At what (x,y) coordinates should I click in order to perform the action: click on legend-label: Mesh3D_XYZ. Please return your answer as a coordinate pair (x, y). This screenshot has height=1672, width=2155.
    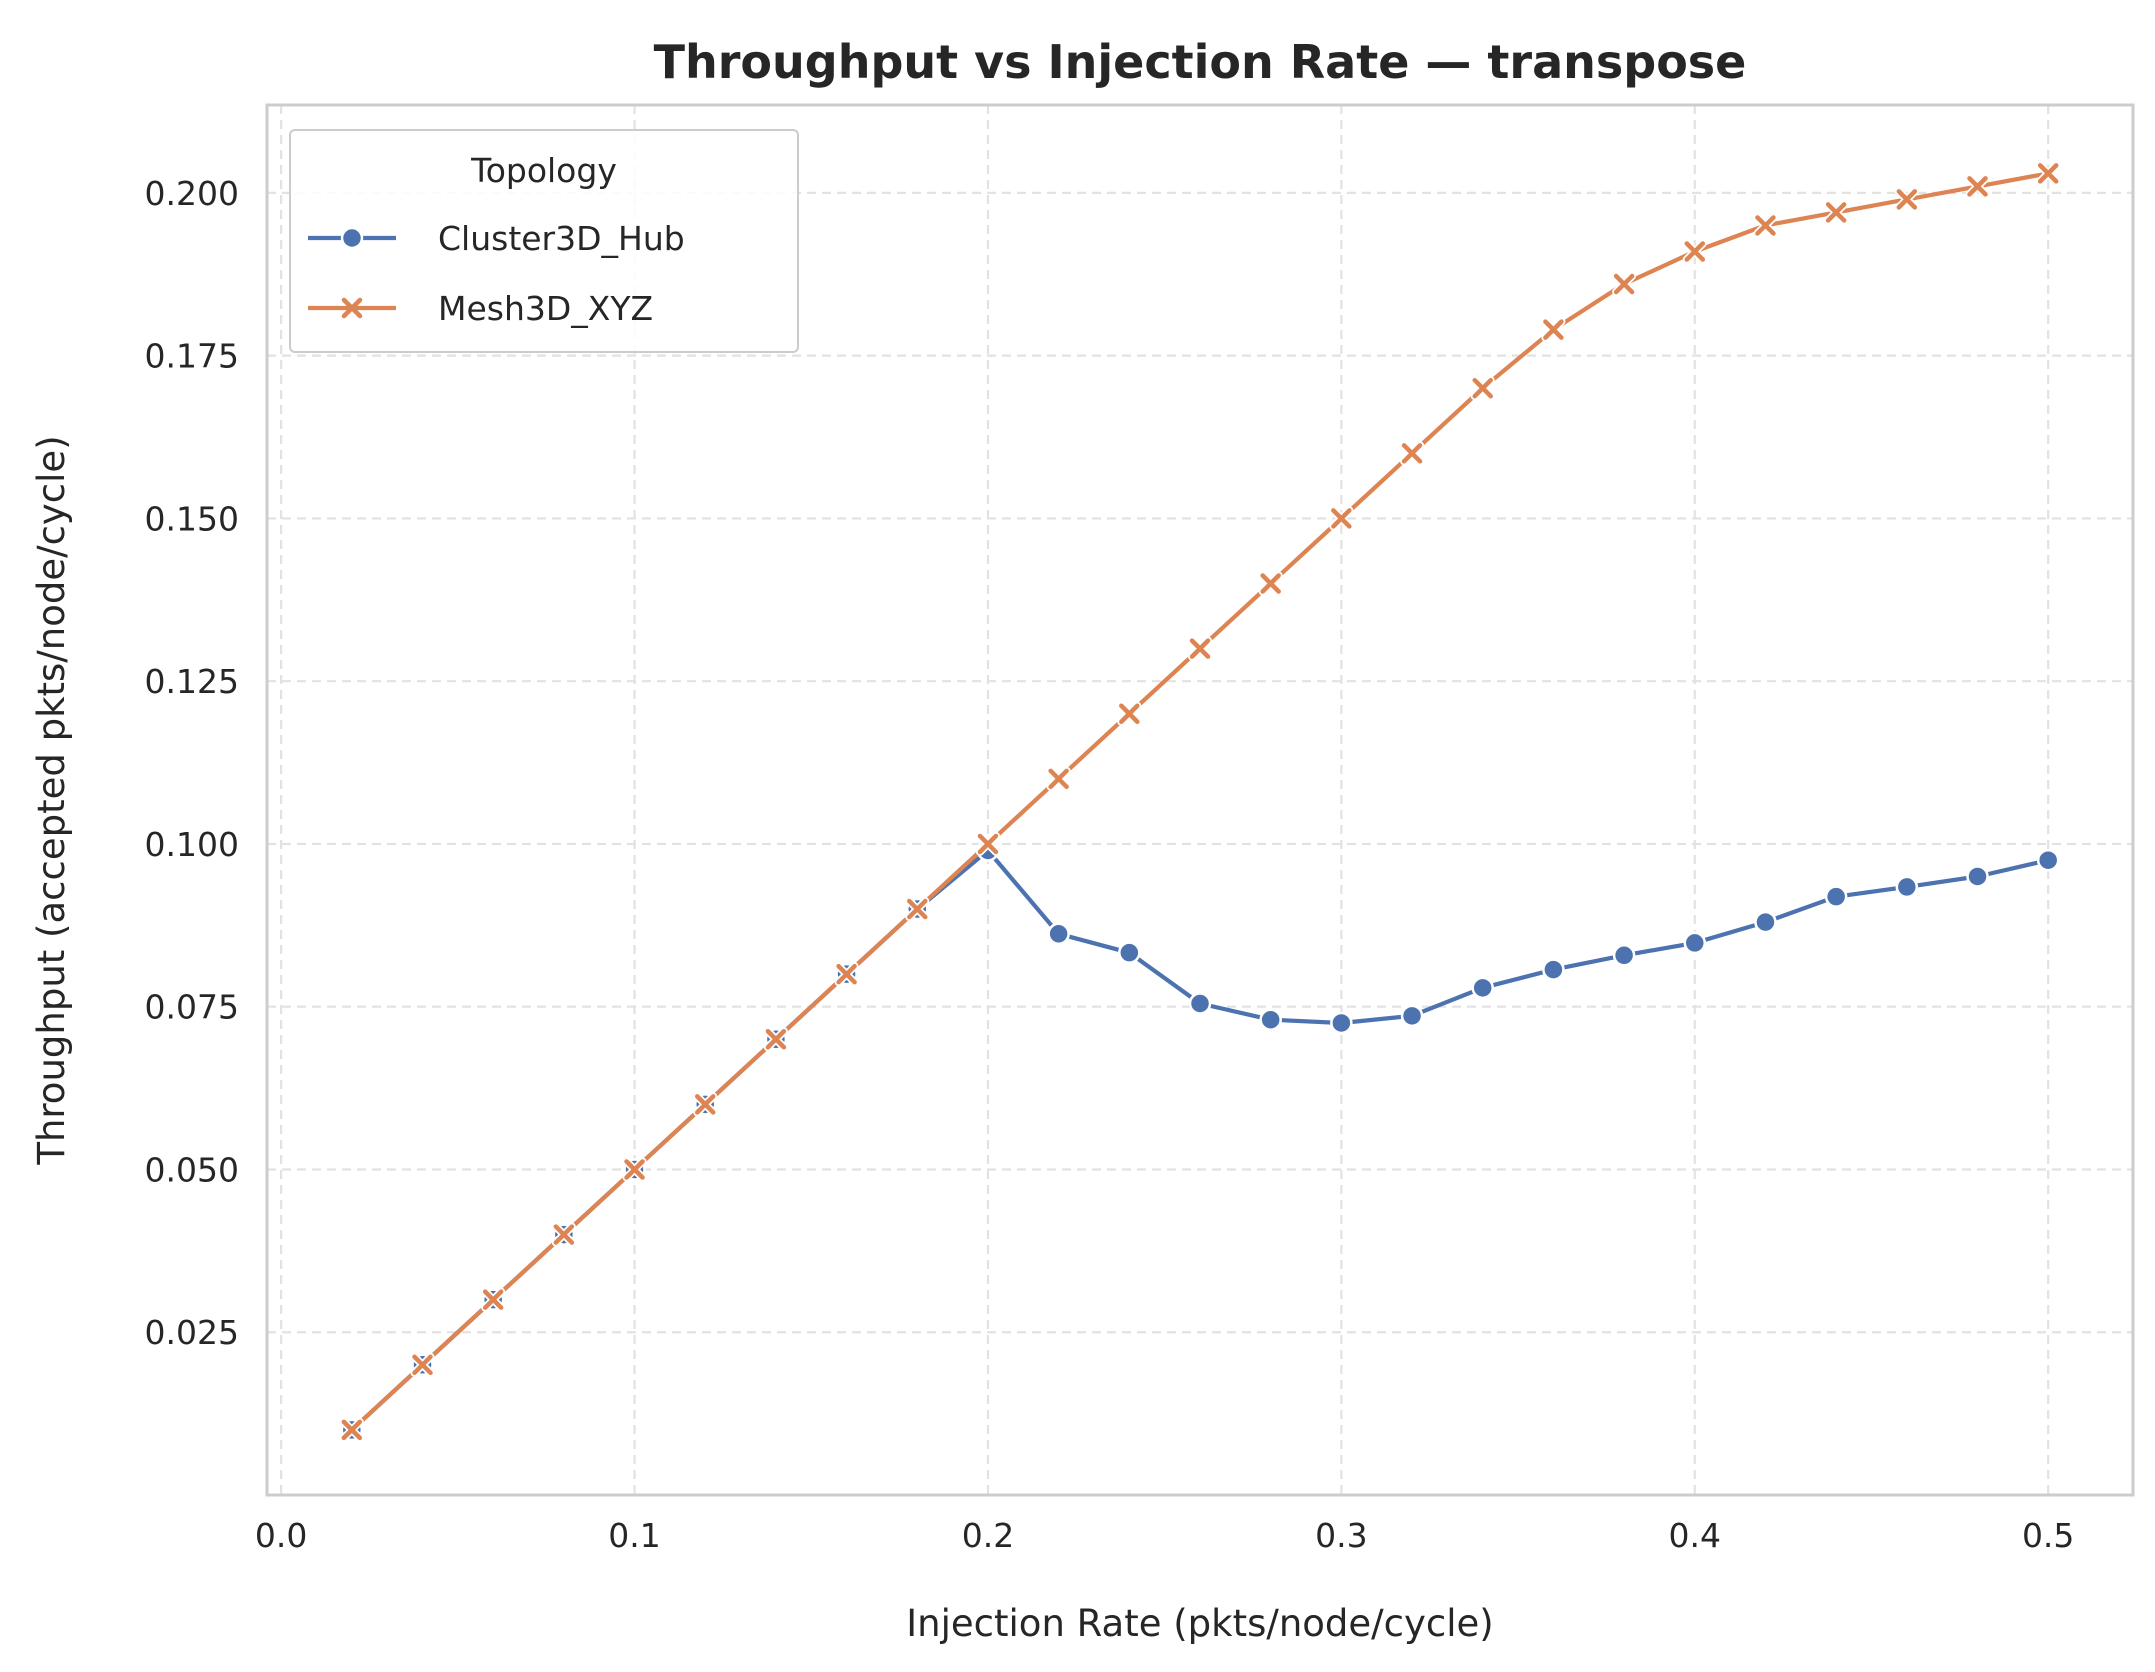
    Looking at the image, I should click on (545, 308).